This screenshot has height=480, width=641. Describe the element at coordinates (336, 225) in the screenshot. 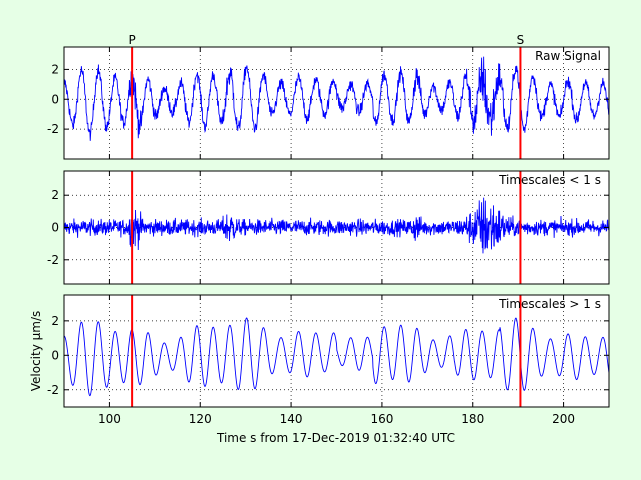

I see `short-timescale-trace` at that location.